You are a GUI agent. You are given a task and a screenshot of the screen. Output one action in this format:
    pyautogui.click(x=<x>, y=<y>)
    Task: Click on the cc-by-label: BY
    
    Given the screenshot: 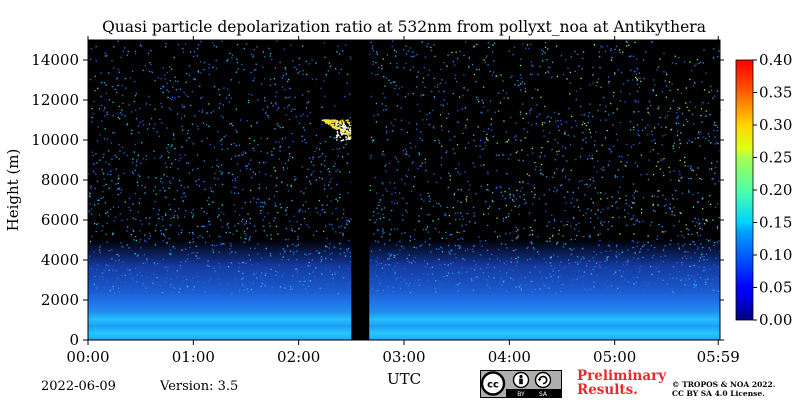 What is the action you would take?
    pyautogui.click(x=521, y=394)
    